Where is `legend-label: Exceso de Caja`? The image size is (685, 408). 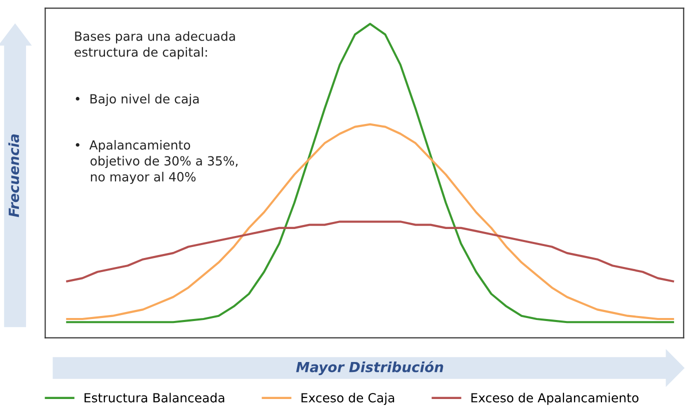
legend-label: Exceso de Caja is located at coordinates (348, 398).